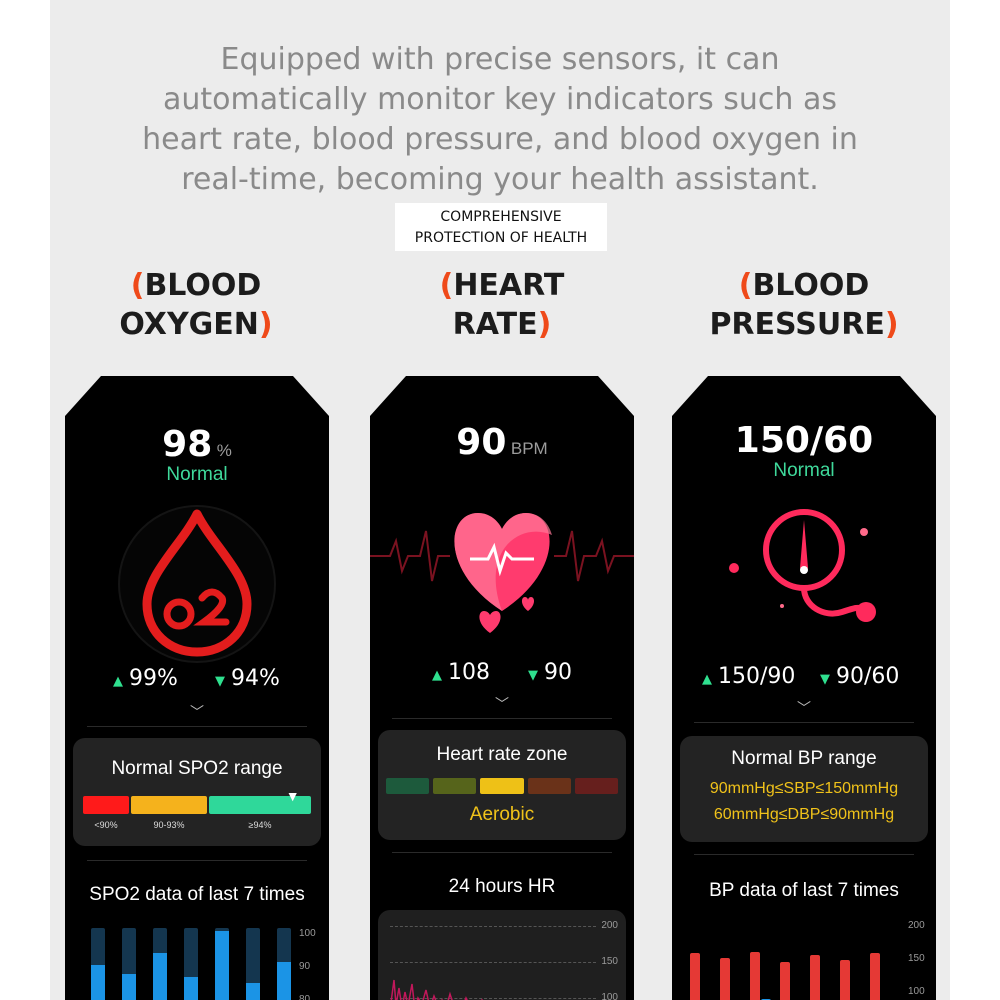 The image size is (1000, 1000). What do you see at coordinates (502, 754) in the screenshot?
I see `hr-zone-title: Heart rate zone` at bounding box center [502, 754].